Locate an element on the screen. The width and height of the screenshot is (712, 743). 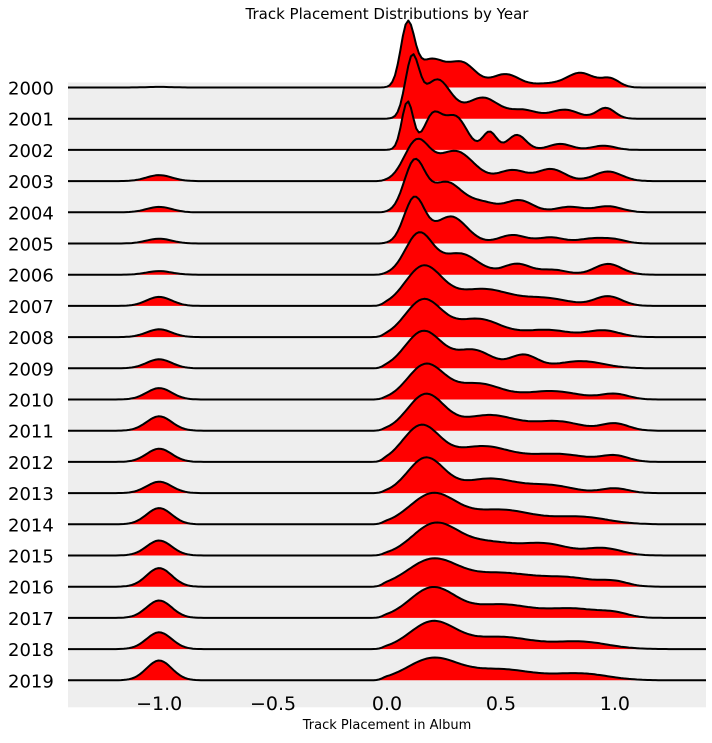
ridge-row-2010: 2010 is located at coordinates (357, 394).